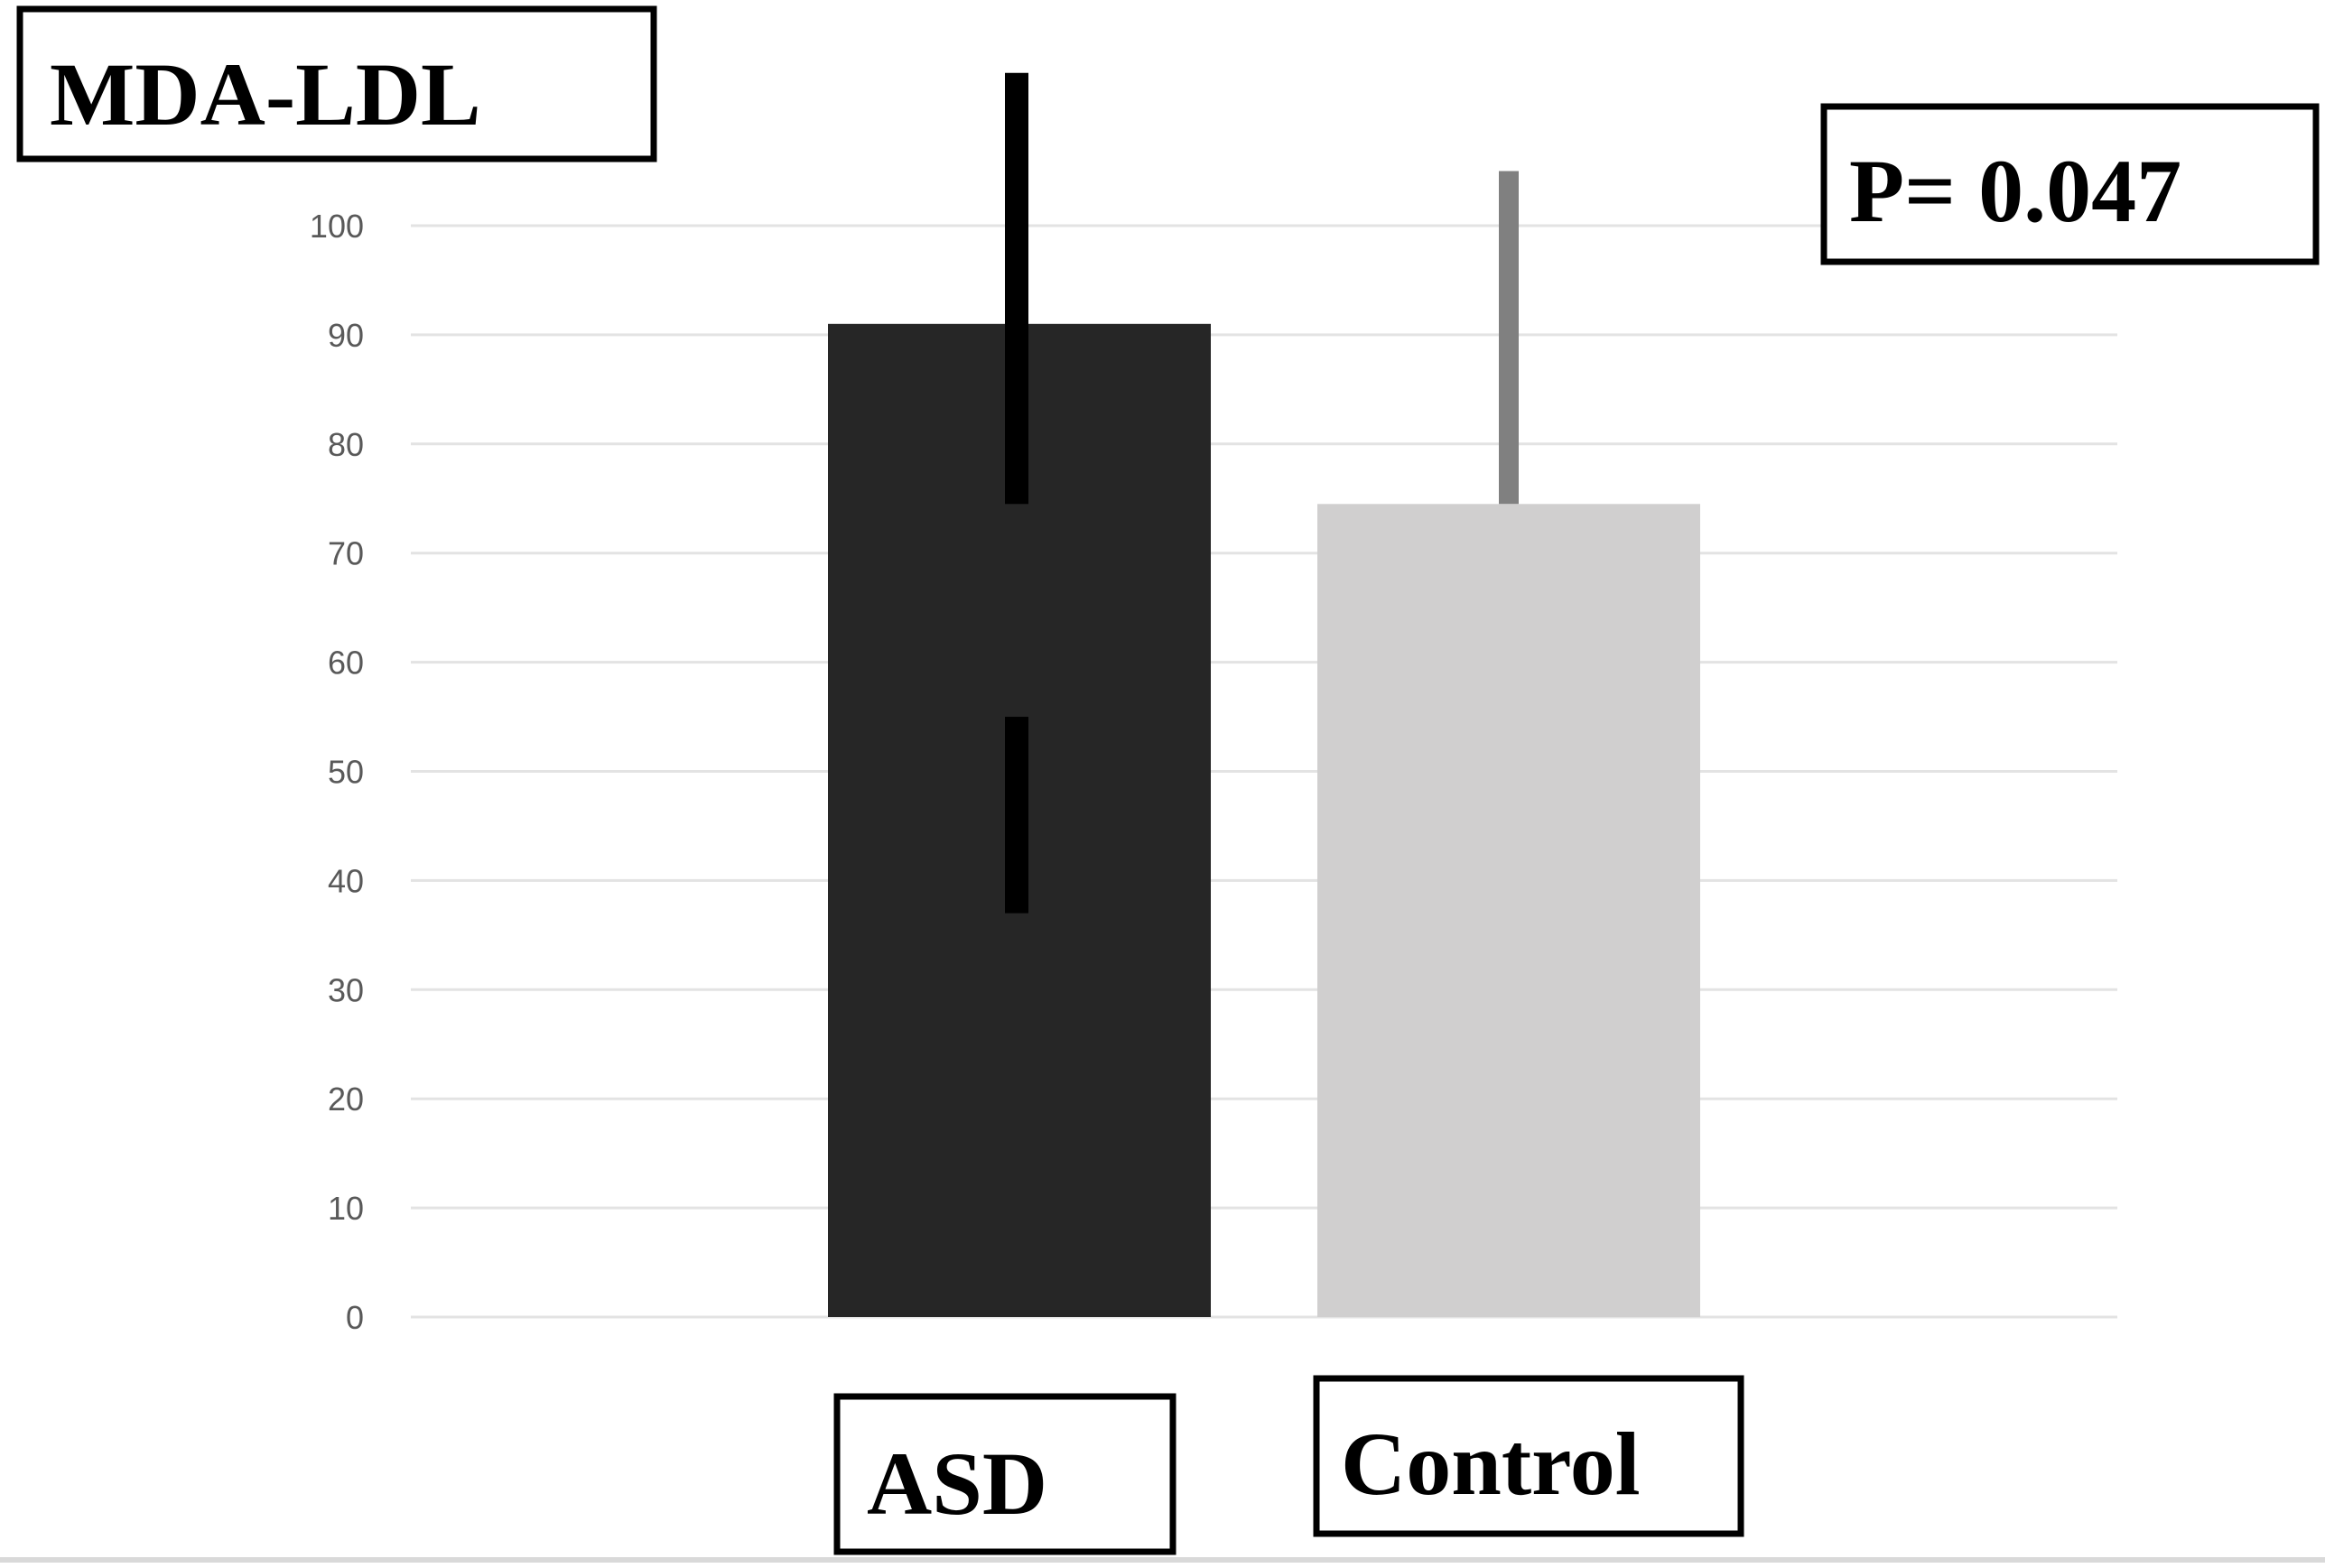 This screenshot has width=2325, height=1568. I want to click on p-value-label: P= 0.047, so click(2015, 191).